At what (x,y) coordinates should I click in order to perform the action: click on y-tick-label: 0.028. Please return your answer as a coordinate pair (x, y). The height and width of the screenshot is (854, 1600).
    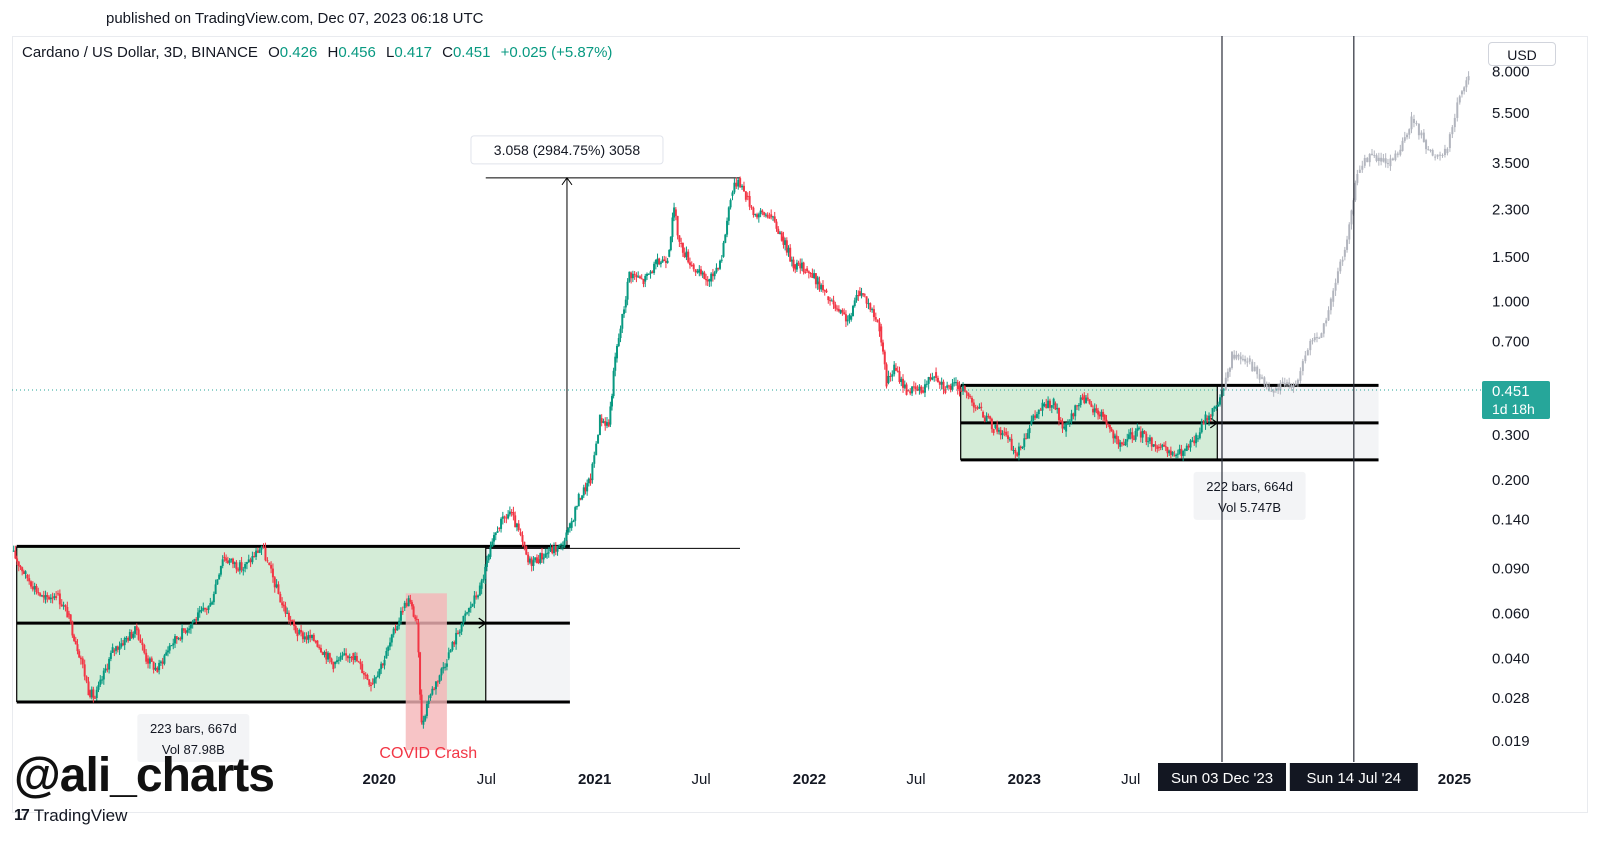
    Looking at the image, I should click on (1511, 698).